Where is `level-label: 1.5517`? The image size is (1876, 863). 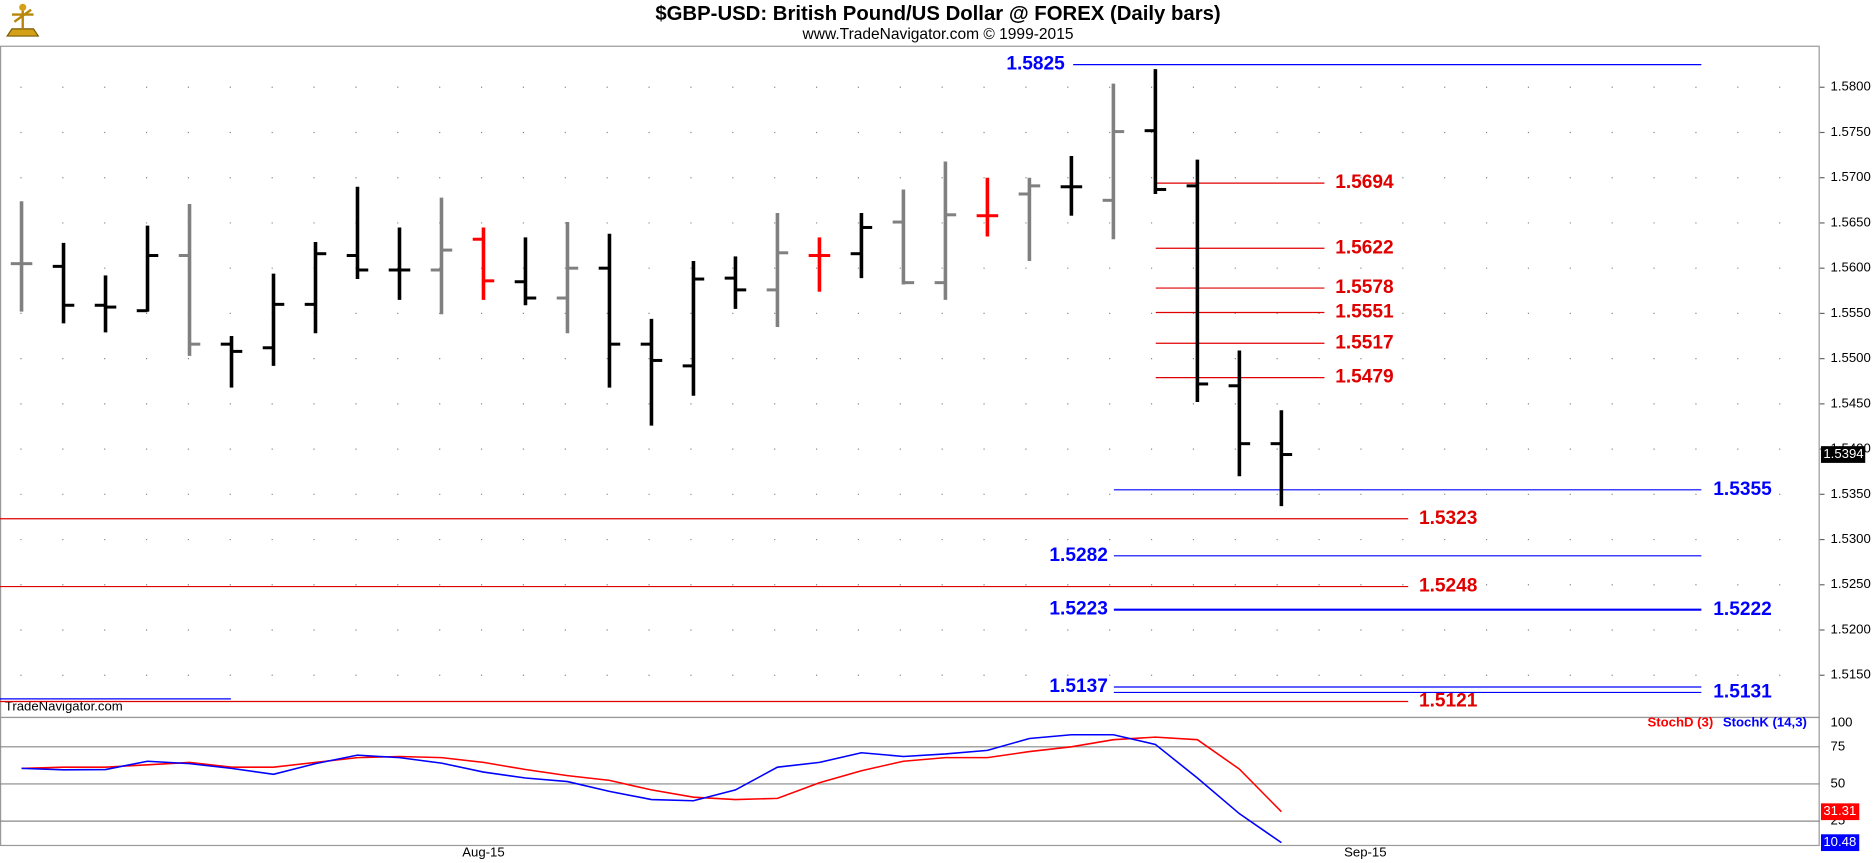 level-label: 1.5517 is located at coordinates (1364, 342).